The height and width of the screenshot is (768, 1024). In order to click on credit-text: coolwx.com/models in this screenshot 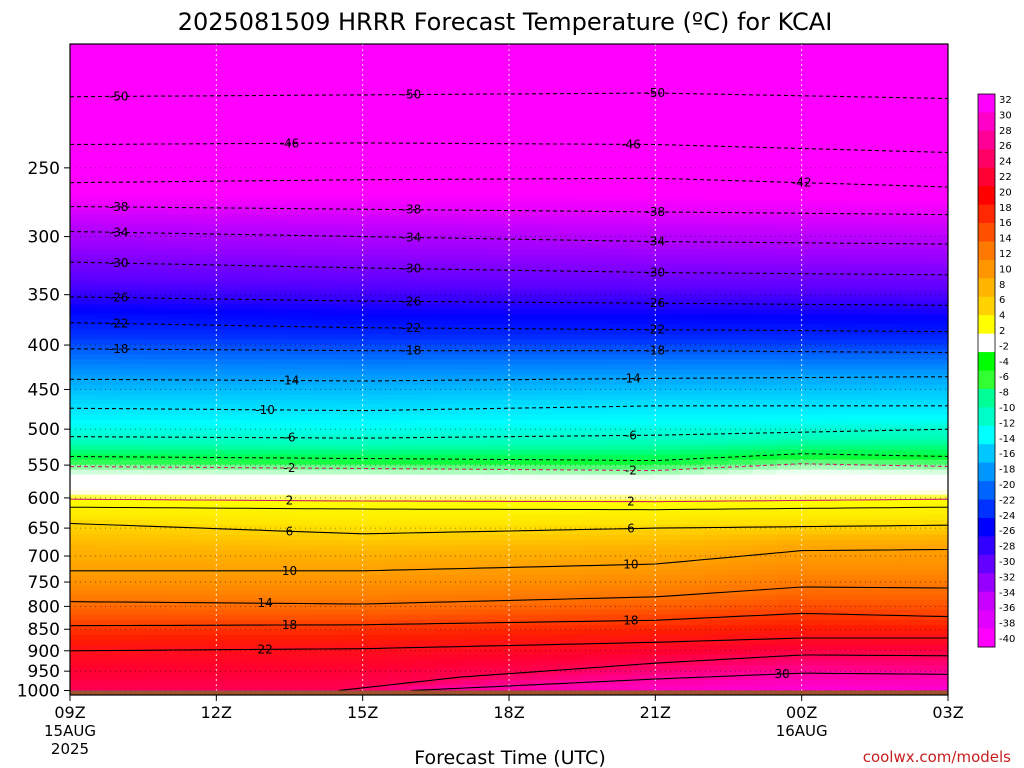, I will do `click(937, 757)`.